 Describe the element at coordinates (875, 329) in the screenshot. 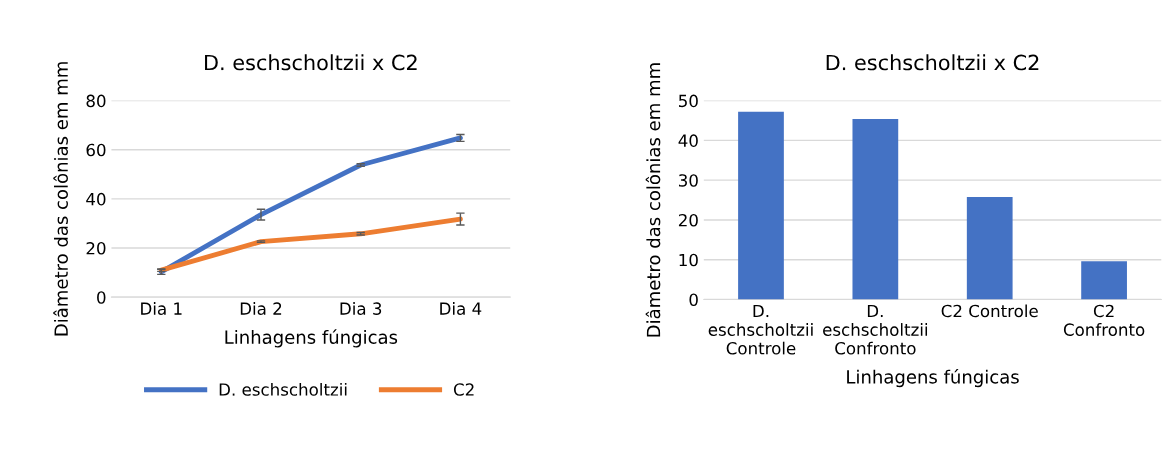

I see `x-tick-label: D. eschscholtzii Confronto` at that location.